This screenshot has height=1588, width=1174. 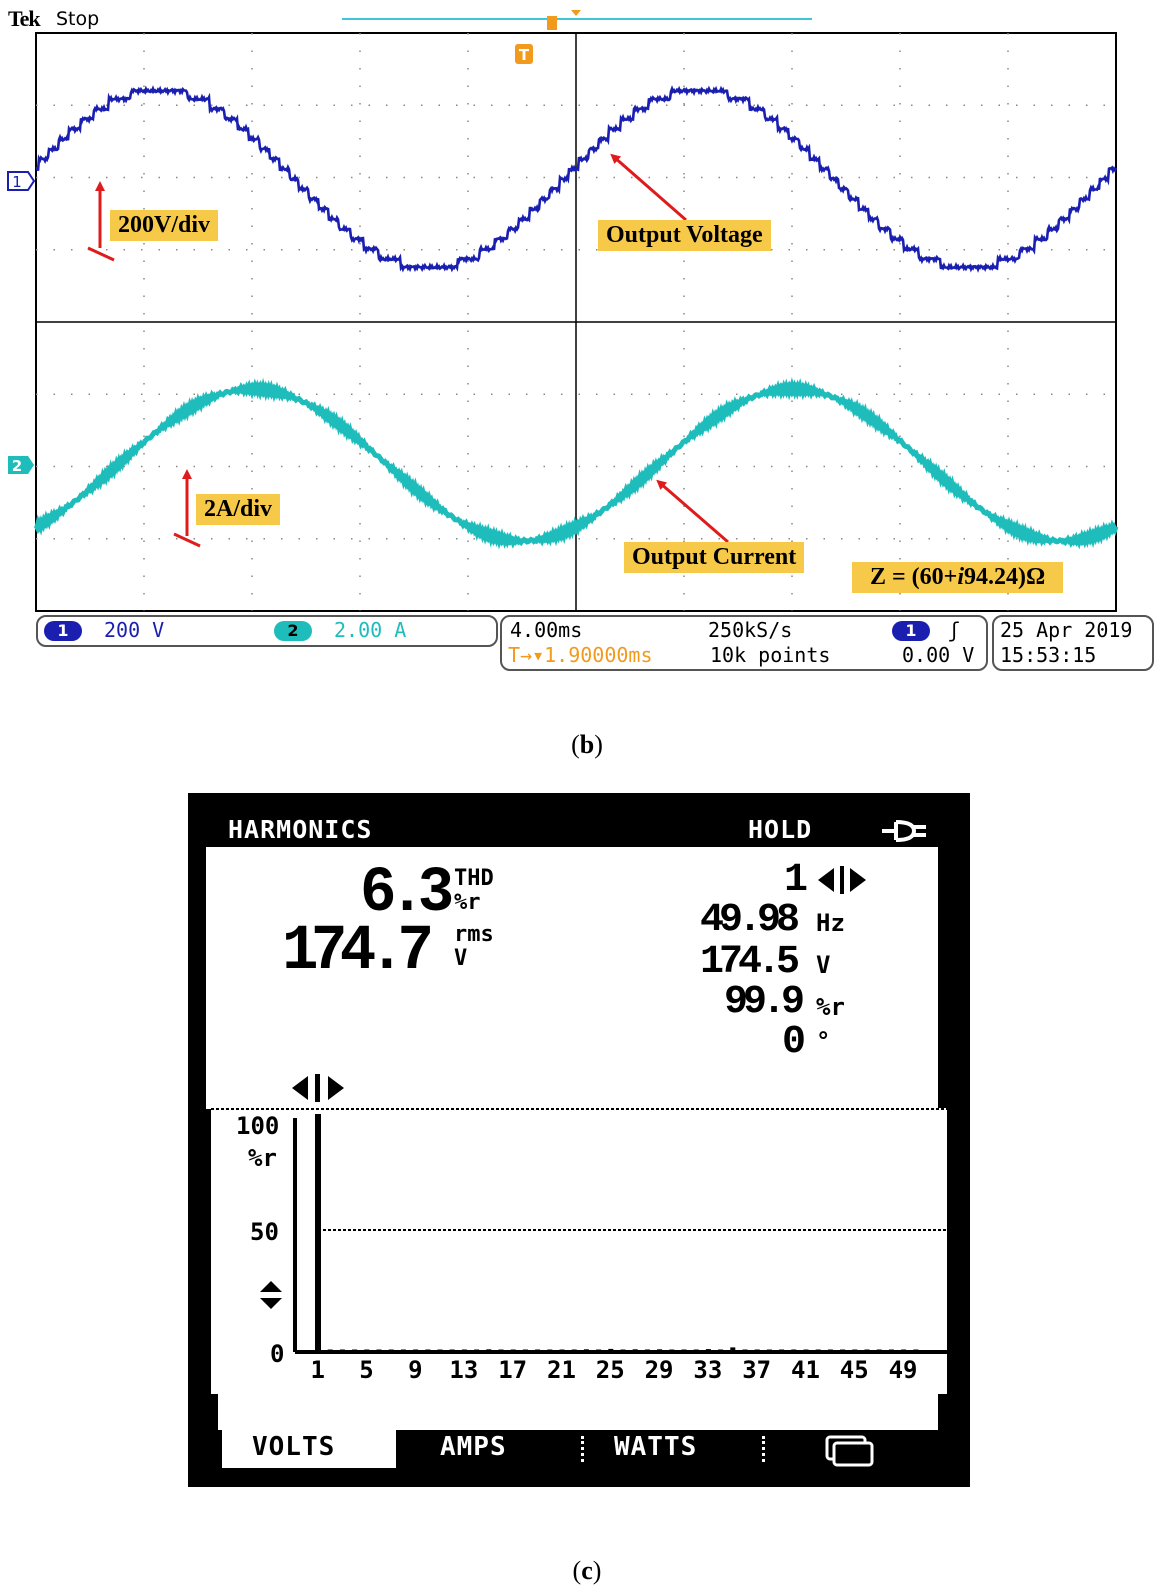 What do you see at coordinates (830, 923) in the screenshot?
I see `frequency-unit: Hz` at bounding box center [830, 923].